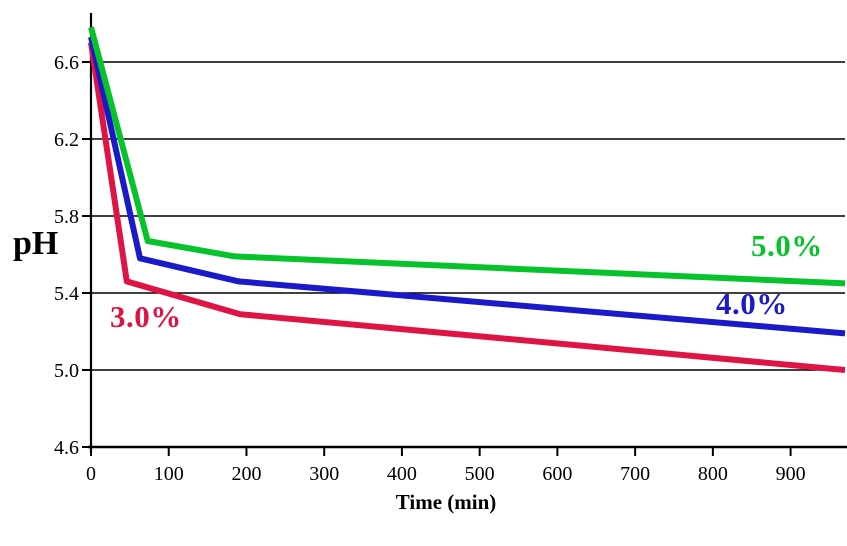 Image resolution: width=847 pixels, height=546 pixels. Describe the element at coordinates (402, 474) in the screenshot. I see `x-tick-label: 400` at that location.